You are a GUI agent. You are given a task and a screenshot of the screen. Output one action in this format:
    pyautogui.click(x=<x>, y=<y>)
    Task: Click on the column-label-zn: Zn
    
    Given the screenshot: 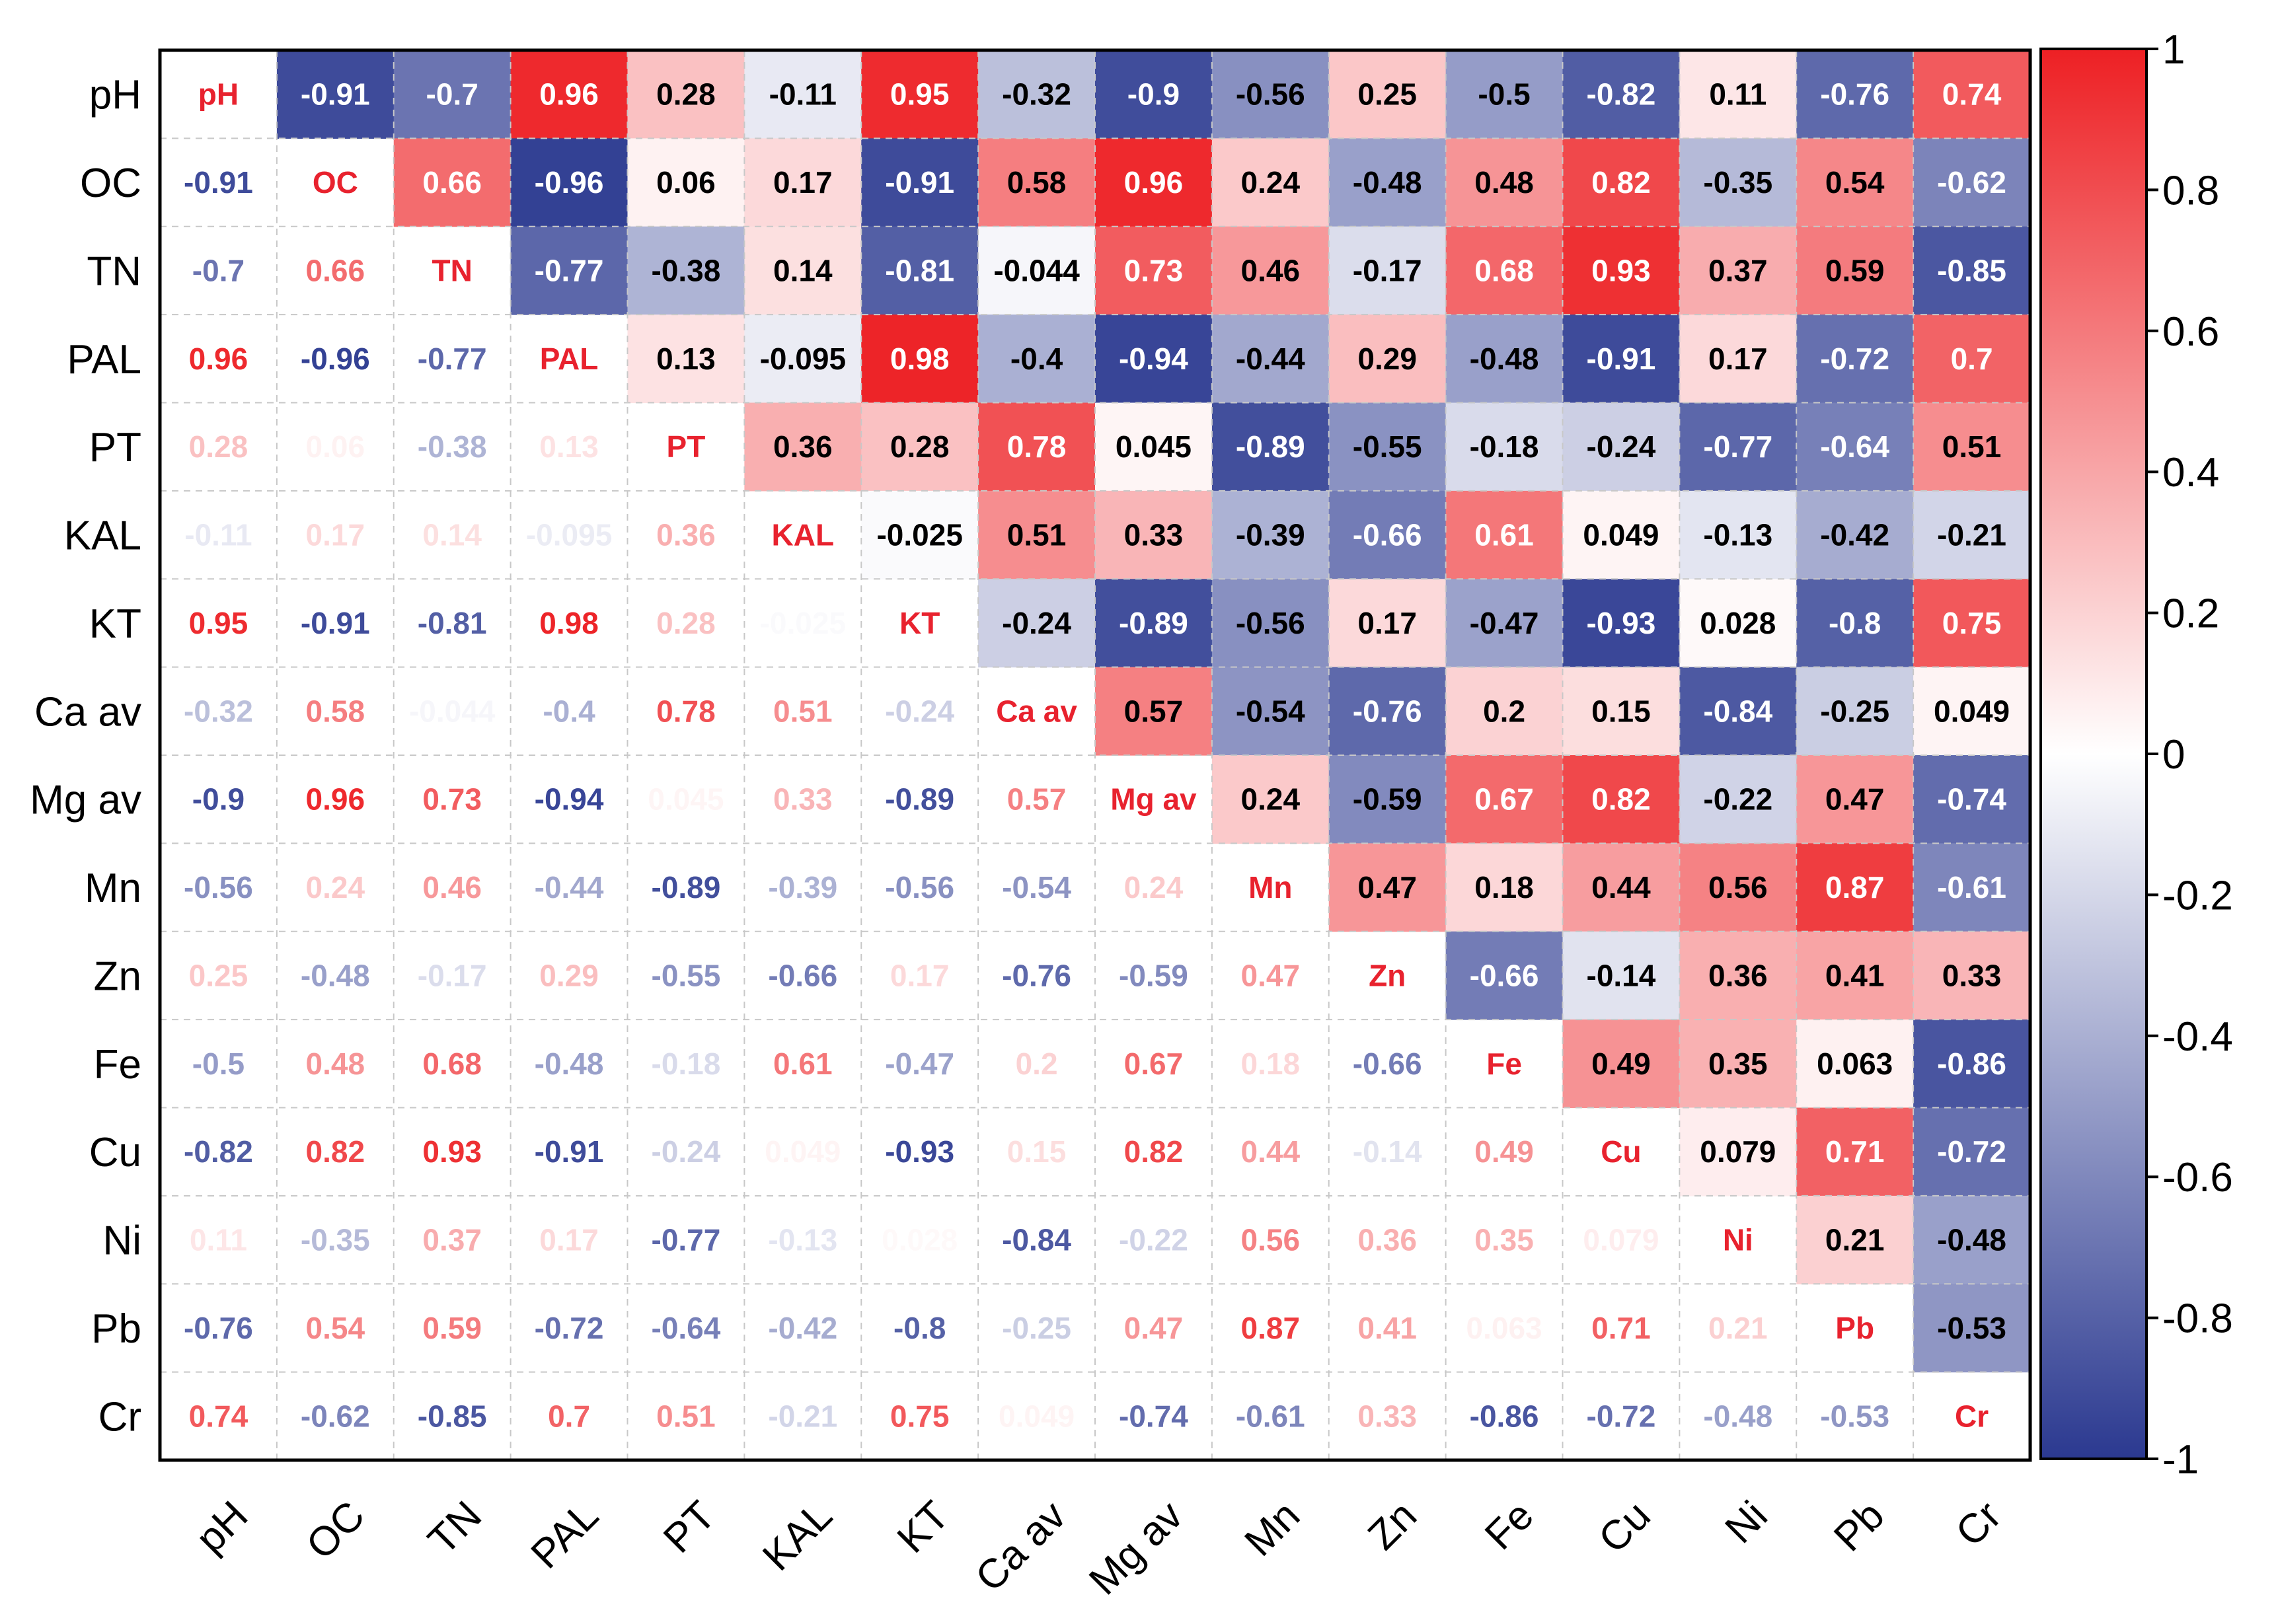 What is the action you would take?
    pyautogui.click(x=1392, y=1526)
    